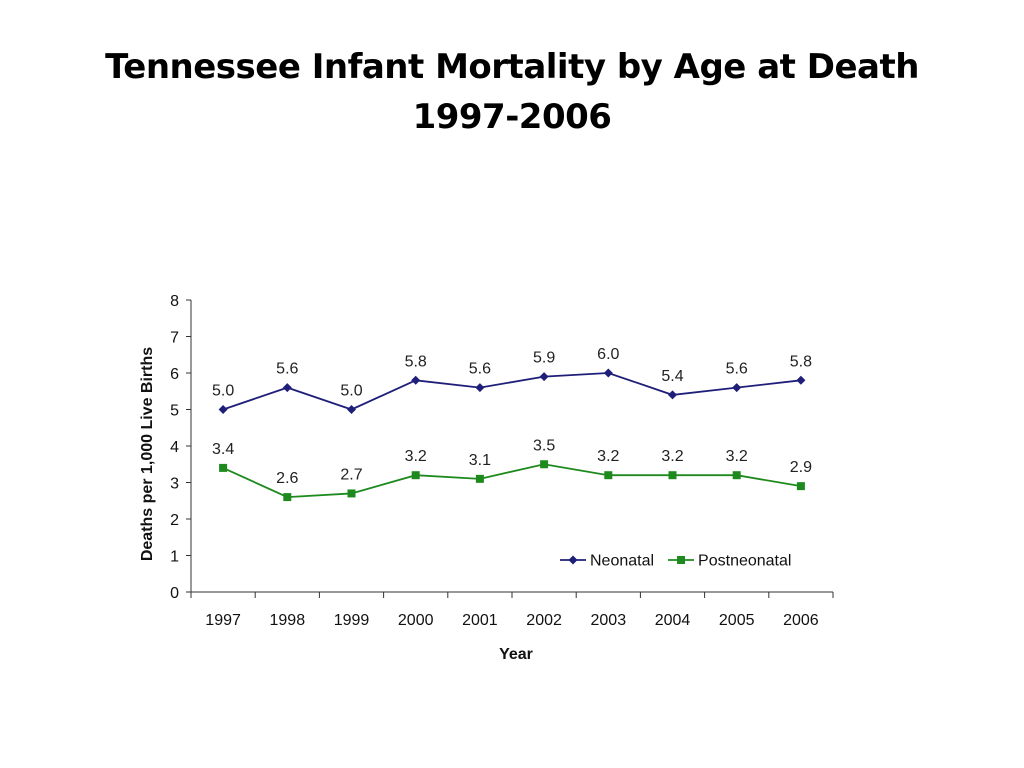 This screenshot has width=1024, height=768. Describe the element at coordinates (174, 484) in the screenshot. I see `y-tick-label: 3` at that location.